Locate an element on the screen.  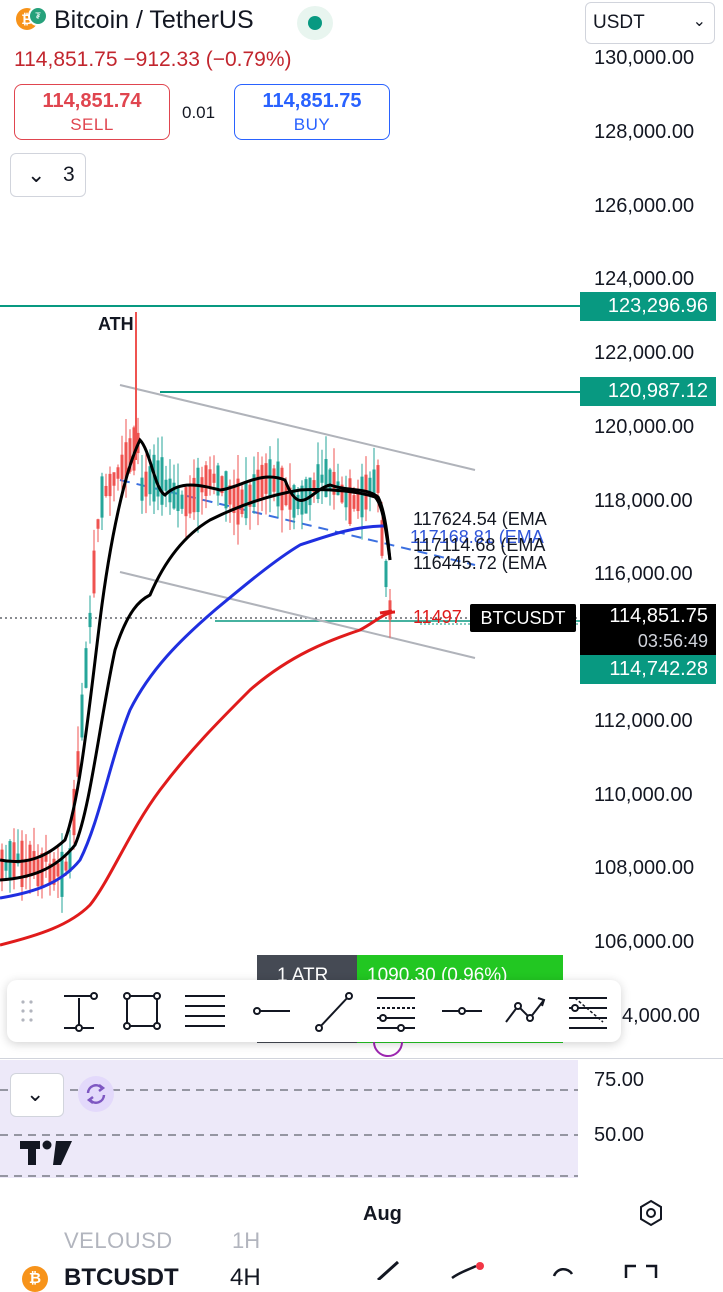
currency-select: USDT ⌄ is located at coordinates (650, 23).